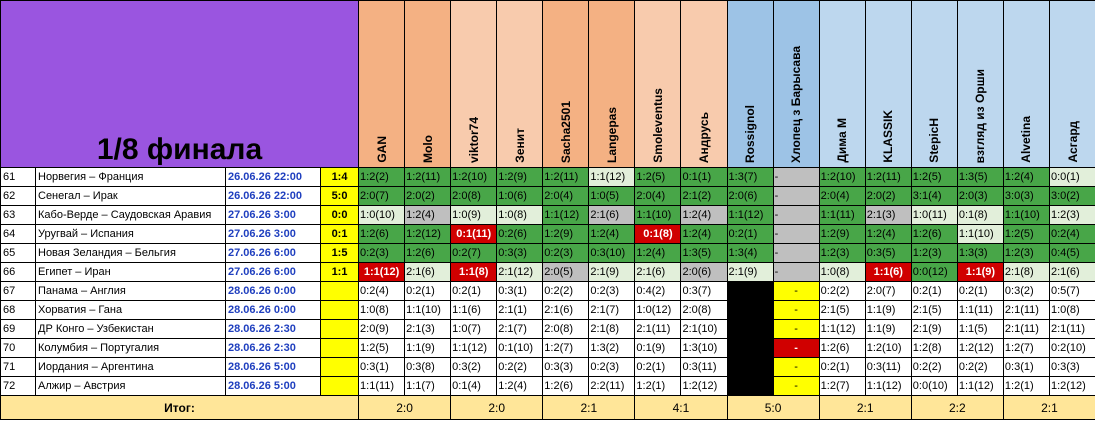  I want to click on team-total: 2:0, so click(497, 407).